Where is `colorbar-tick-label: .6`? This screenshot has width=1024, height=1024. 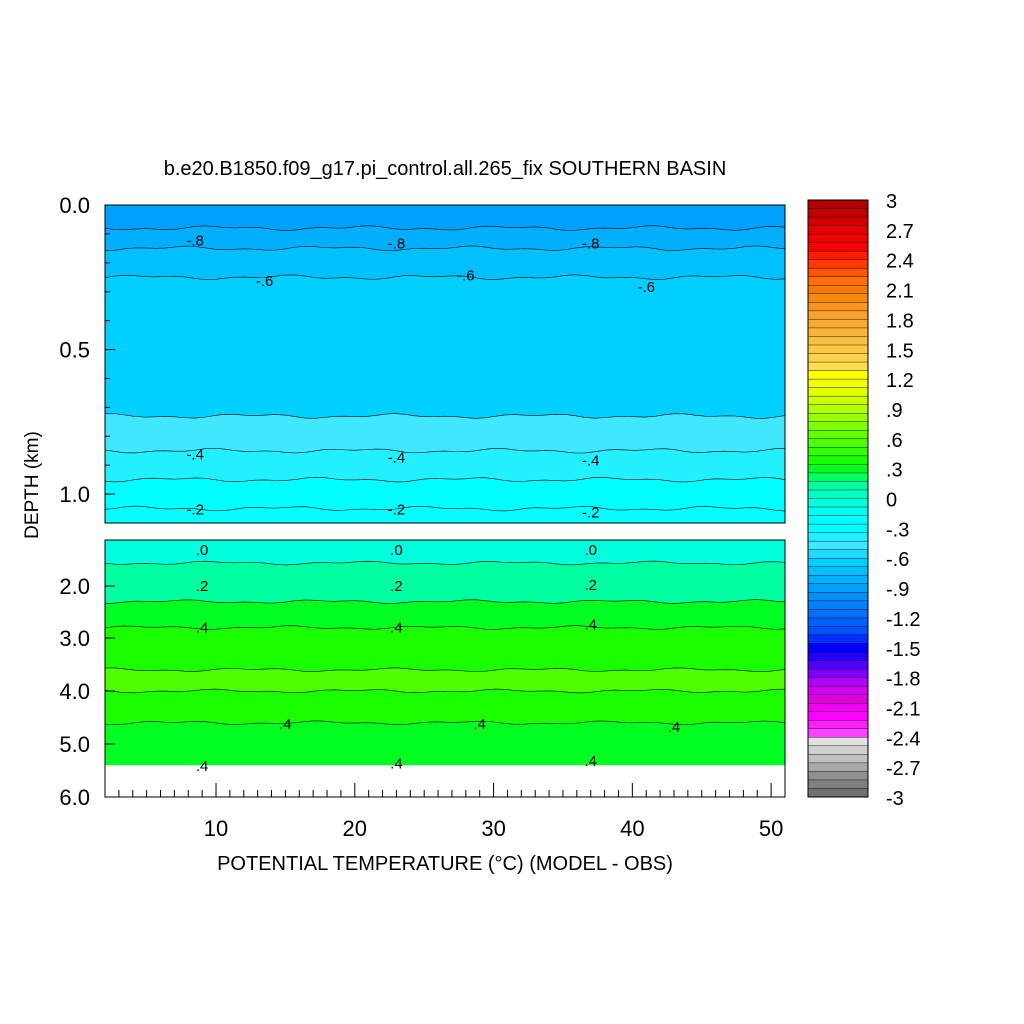
colorbar-tick-label: .6 is located at coordinates (894, 441).